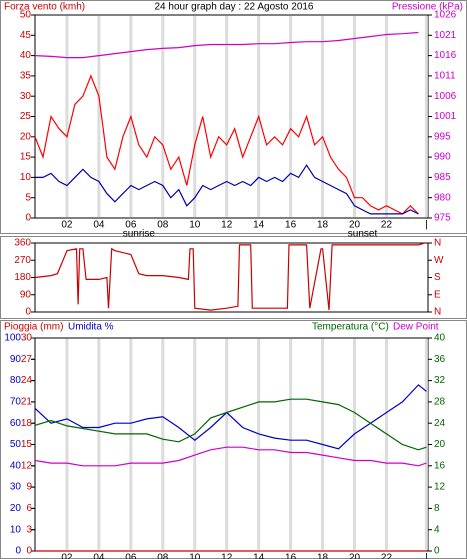  Describe the element at coordinates (29, 551) in the screenshot. I see `y3-tick-label: 0` at that location.